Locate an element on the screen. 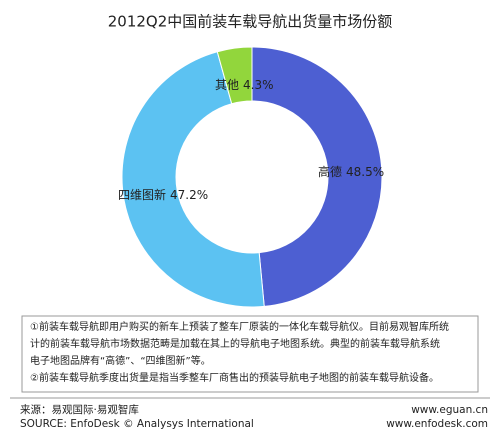 Image resolution: width=500 pixels, height=431 pixels. category-label: 其他 is located at coordinates (227, 85).